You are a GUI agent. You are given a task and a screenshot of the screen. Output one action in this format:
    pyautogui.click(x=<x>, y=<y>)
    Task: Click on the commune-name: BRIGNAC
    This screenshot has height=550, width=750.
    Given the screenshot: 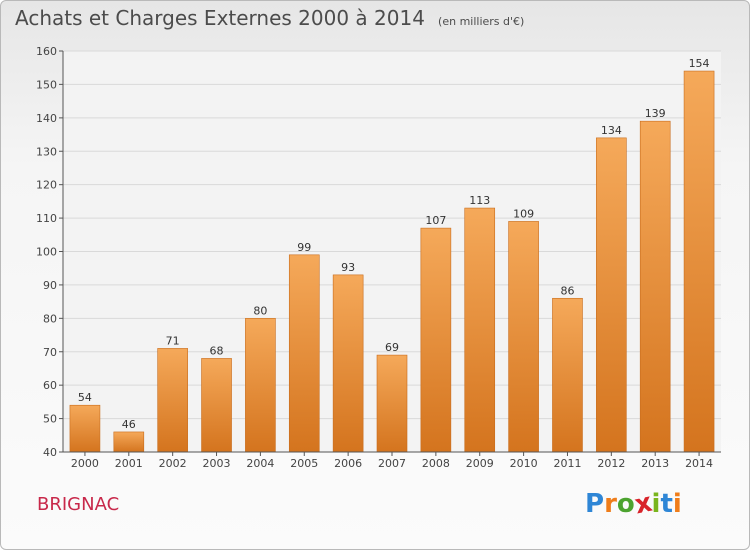 What is the action you would take?
    pyautogui.click(x=78, y=504)
    